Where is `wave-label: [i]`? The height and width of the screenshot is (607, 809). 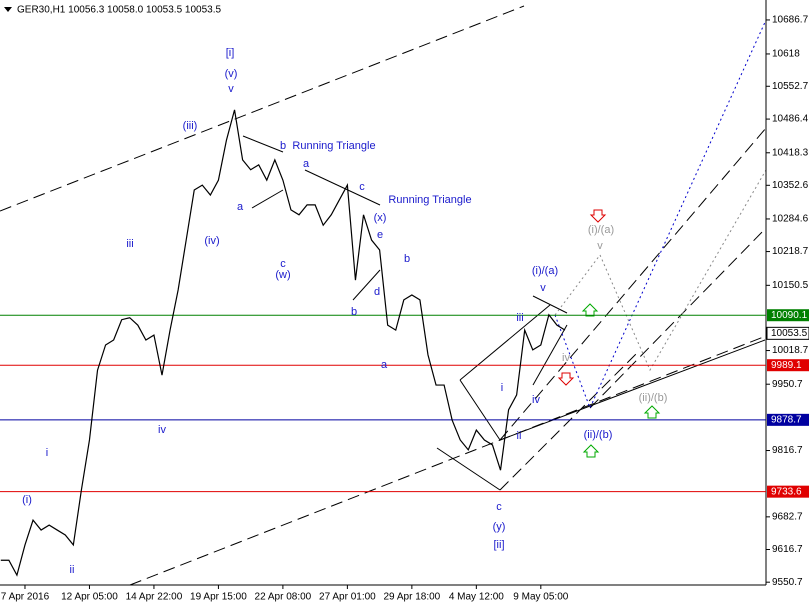
wave-label: [i] is located at coordinates (230, 53).